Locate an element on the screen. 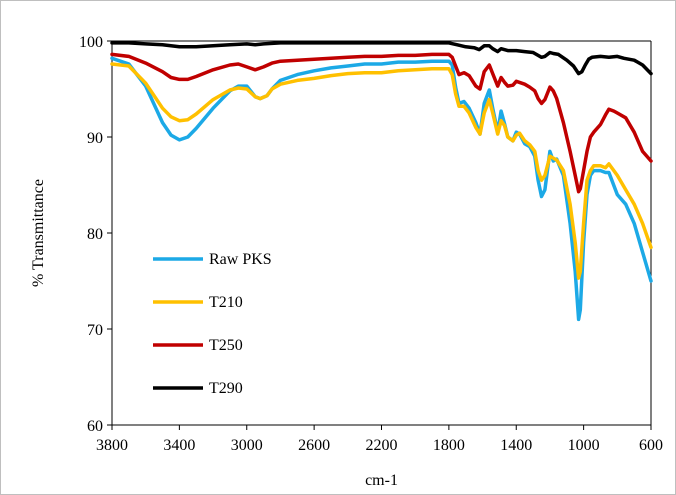 Image resolution: width=676 pixels, height=495 pixels. x-tick-label: 2200 is located at coordinates (382, 445).